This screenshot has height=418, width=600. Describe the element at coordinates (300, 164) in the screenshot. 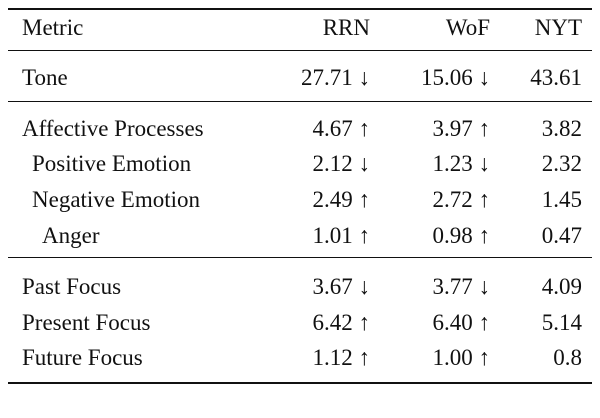

I see `table-row: Positive Emotion 2.12 ↓ 1.23 ↓ 2.32` at that location.